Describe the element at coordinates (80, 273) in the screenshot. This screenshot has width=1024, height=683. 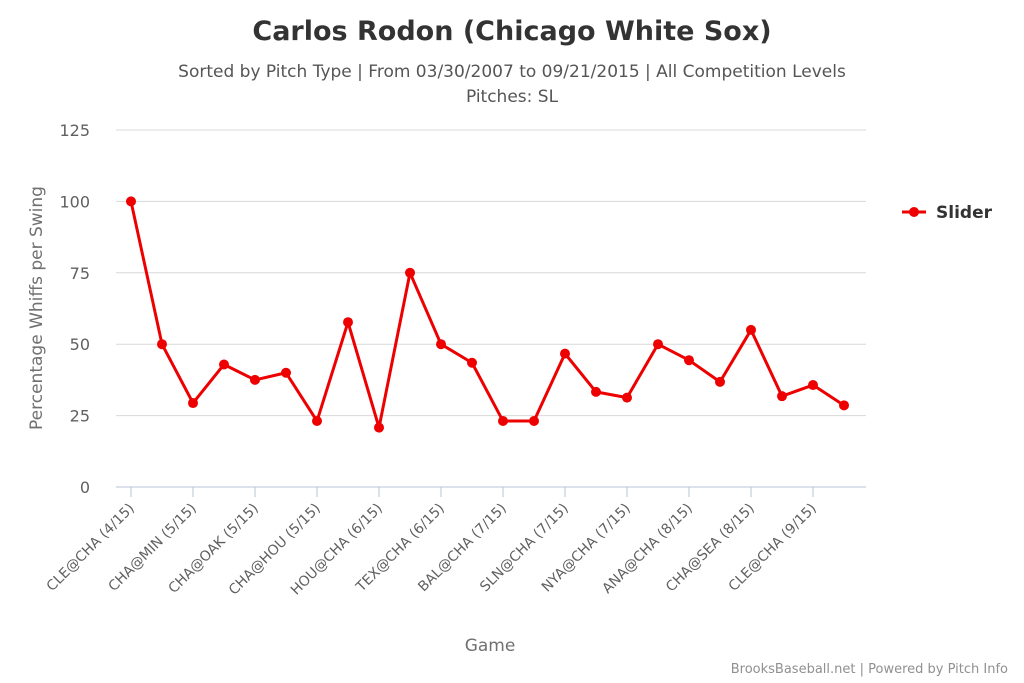
I see `y-tick-label: 75` at that location.